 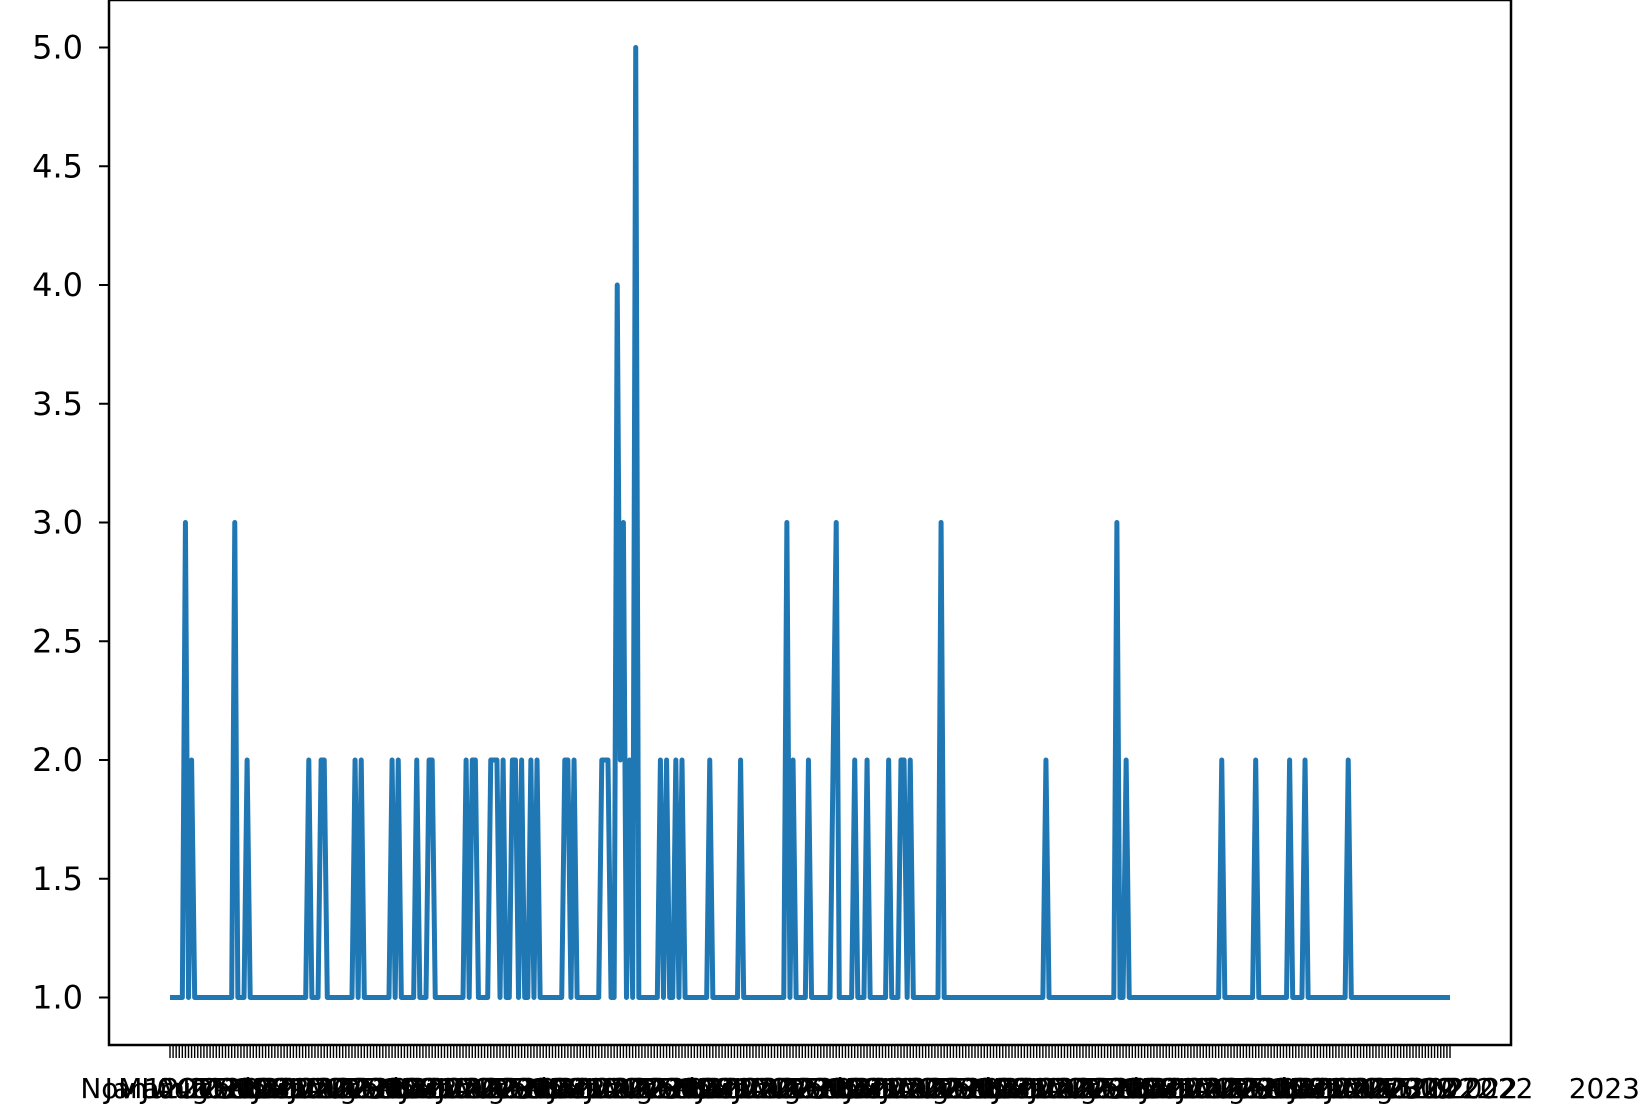 I want to click on y-tick-label: 4.5, so click(x=57, y=166).